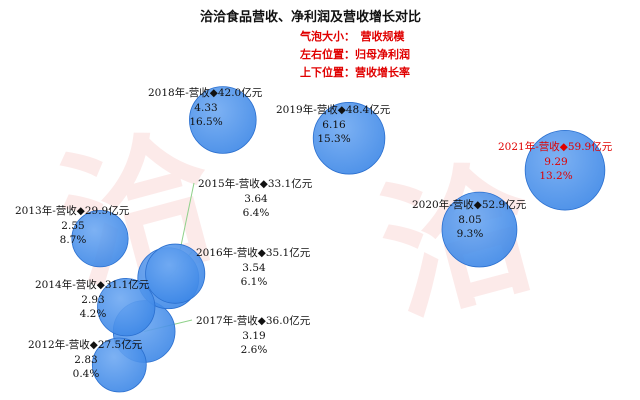  Describe the element at coordinates (205, 92) in the screenshot. I see `label-title-2018: 2018年-营收◆42.0亿元` at that location.